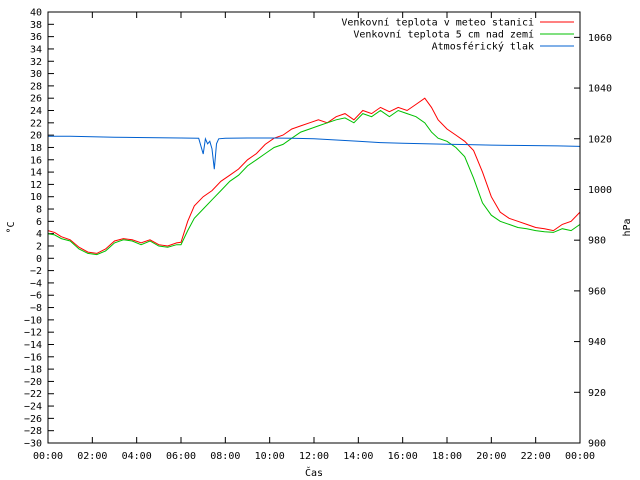 The width and height of the screenshot is (640, 480). I want to click on y-right-tick-label: 1020, so click(600, 139).